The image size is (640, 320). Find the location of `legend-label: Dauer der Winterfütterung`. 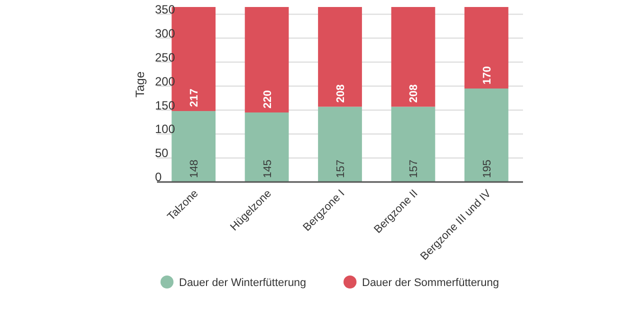

legend-label: Dauer der Winterfütterung is located at coordinates (242, 283).